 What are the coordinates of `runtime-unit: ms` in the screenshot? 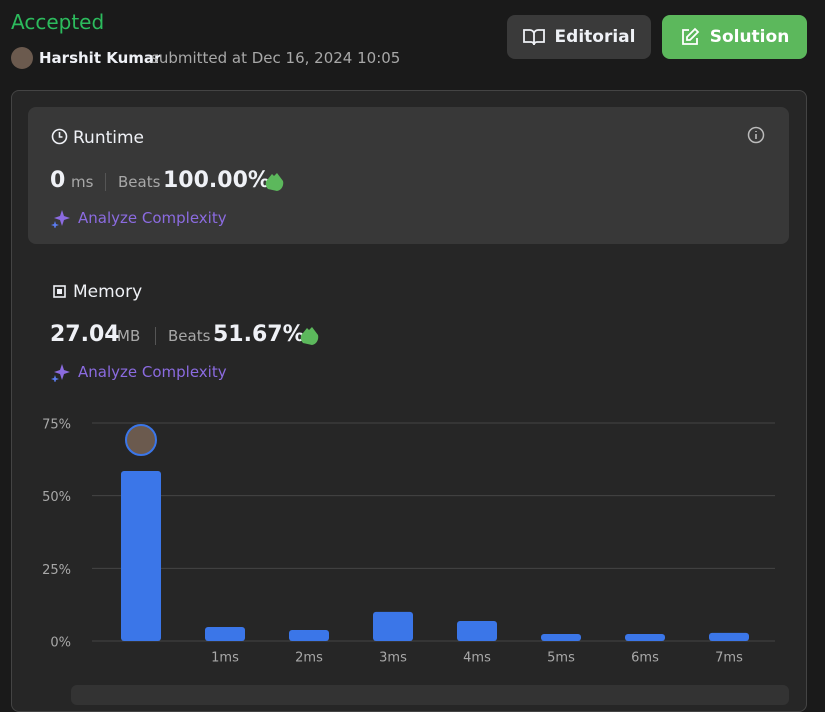 It's located at (82, 182).